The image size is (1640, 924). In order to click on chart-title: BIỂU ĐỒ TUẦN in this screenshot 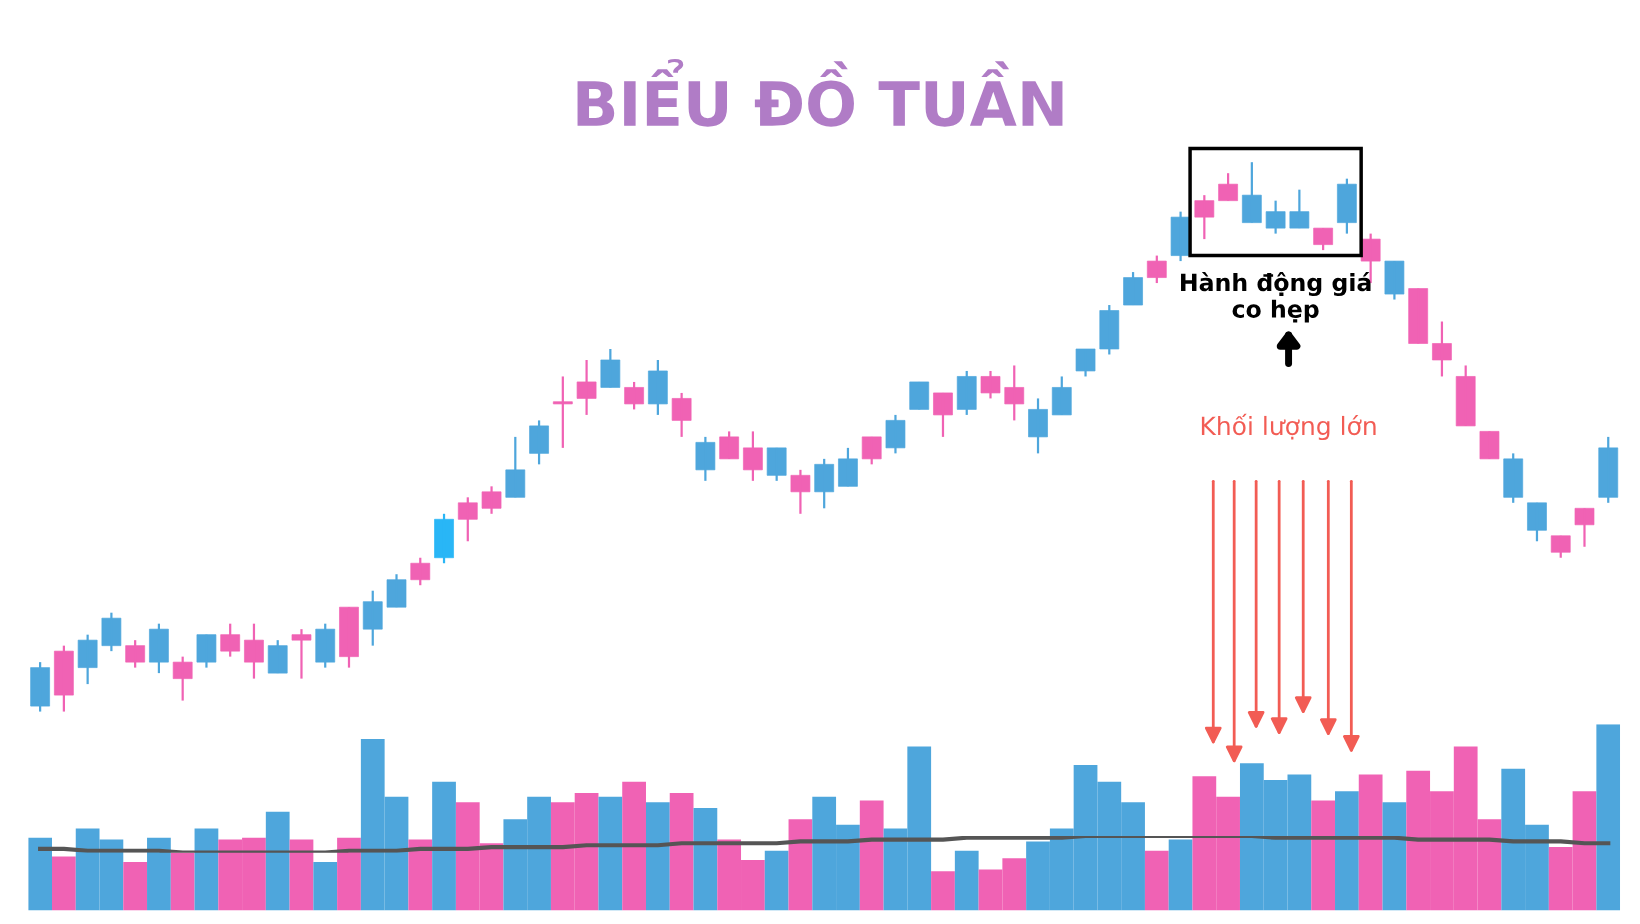, I will do `click(820, 92)`.